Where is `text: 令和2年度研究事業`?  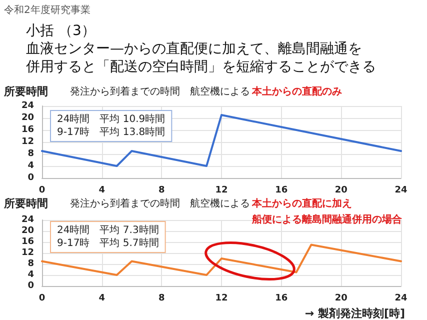
text: 令和2年度研究事業 is located at coordinates (47, 10).